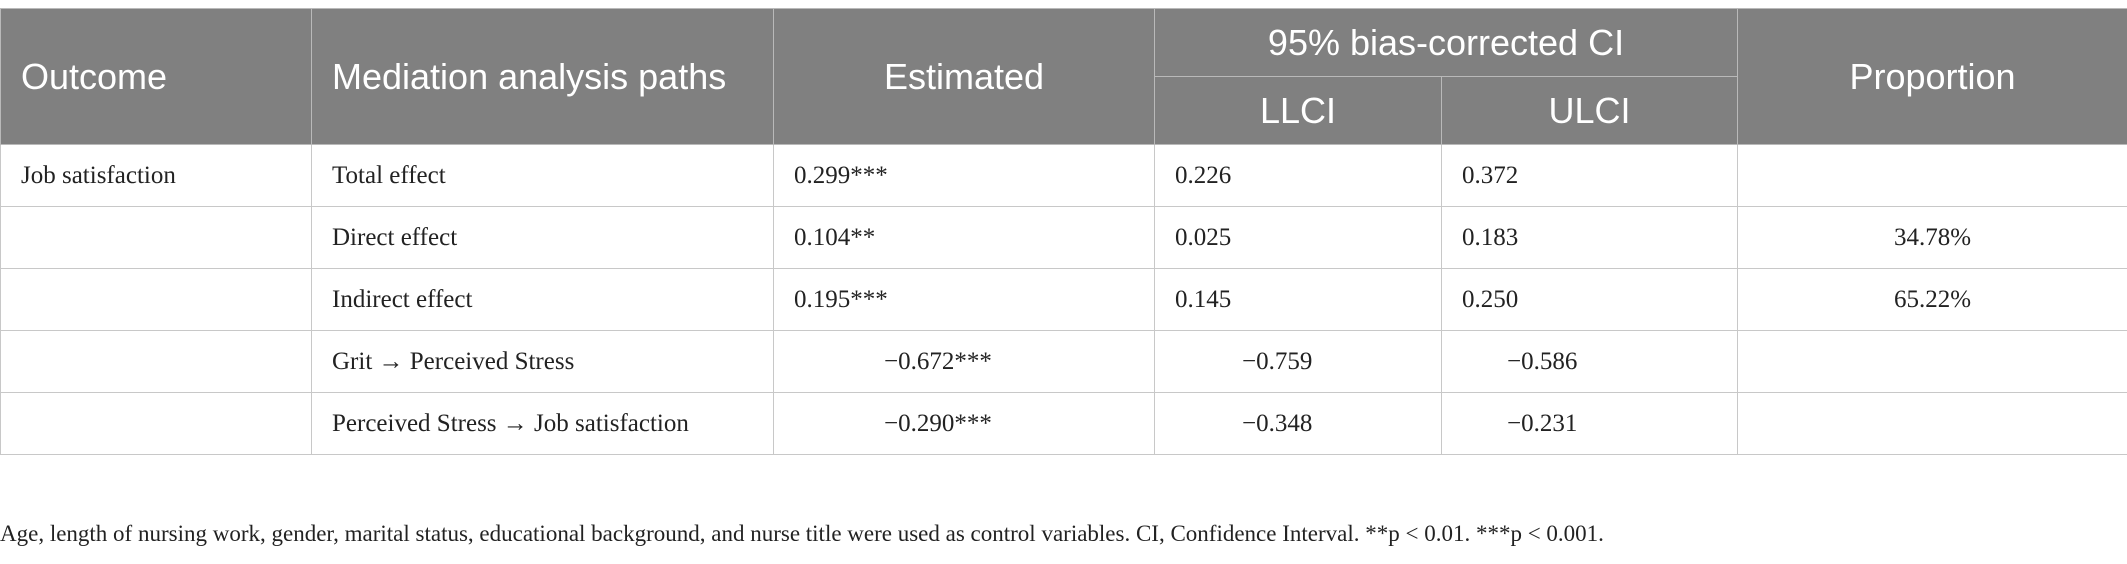 This screenshot has width=2127, height=564. Describe the element at coordinates (1589, 299) in the screenshot. I see `cell-ulci: 0.250` at that location.